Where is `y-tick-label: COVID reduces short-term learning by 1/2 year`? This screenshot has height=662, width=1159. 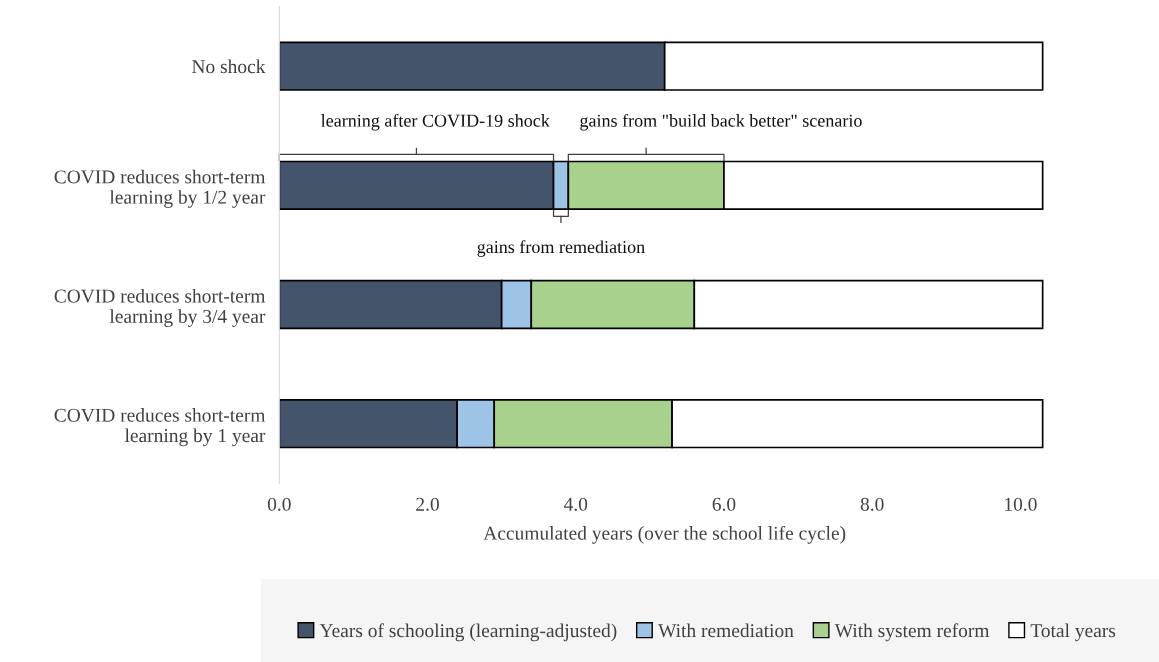
y-tick-label: COVID reduces short-term learning by 1/2 year is located at coordinates (160, 188).